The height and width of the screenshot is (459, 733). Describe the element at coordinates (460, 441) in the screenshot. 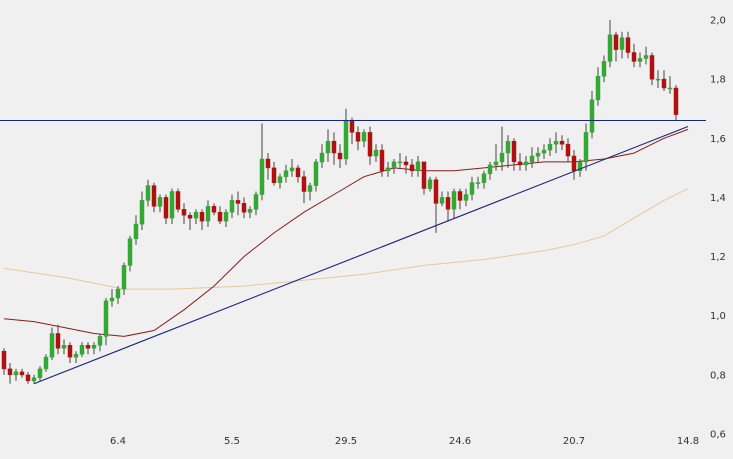

I see `x-tick-label: 24.6` at that location.